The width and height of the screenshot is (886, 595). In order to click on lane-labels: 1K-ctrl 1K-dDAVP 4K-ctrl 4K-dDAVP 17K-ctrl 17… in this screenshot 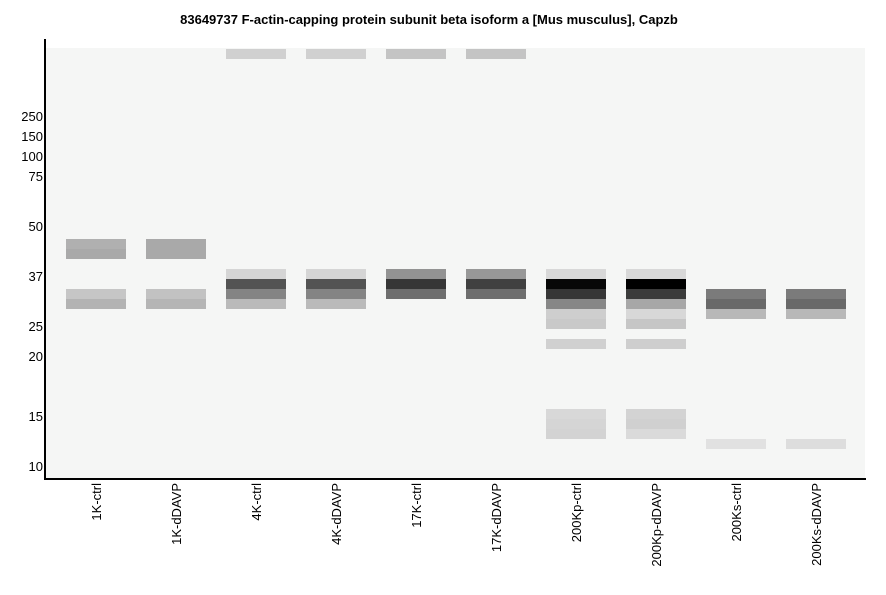, I will do `click(456, 525)`.